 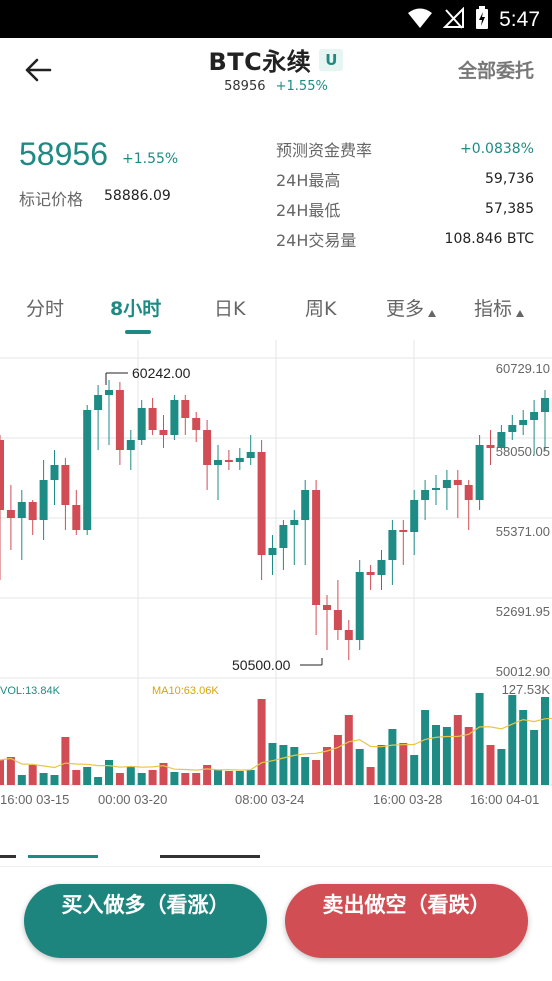 What do you see at coordinates (38, 70) in the screenshot?
I see `back-button` at bounding box center [38, 70].